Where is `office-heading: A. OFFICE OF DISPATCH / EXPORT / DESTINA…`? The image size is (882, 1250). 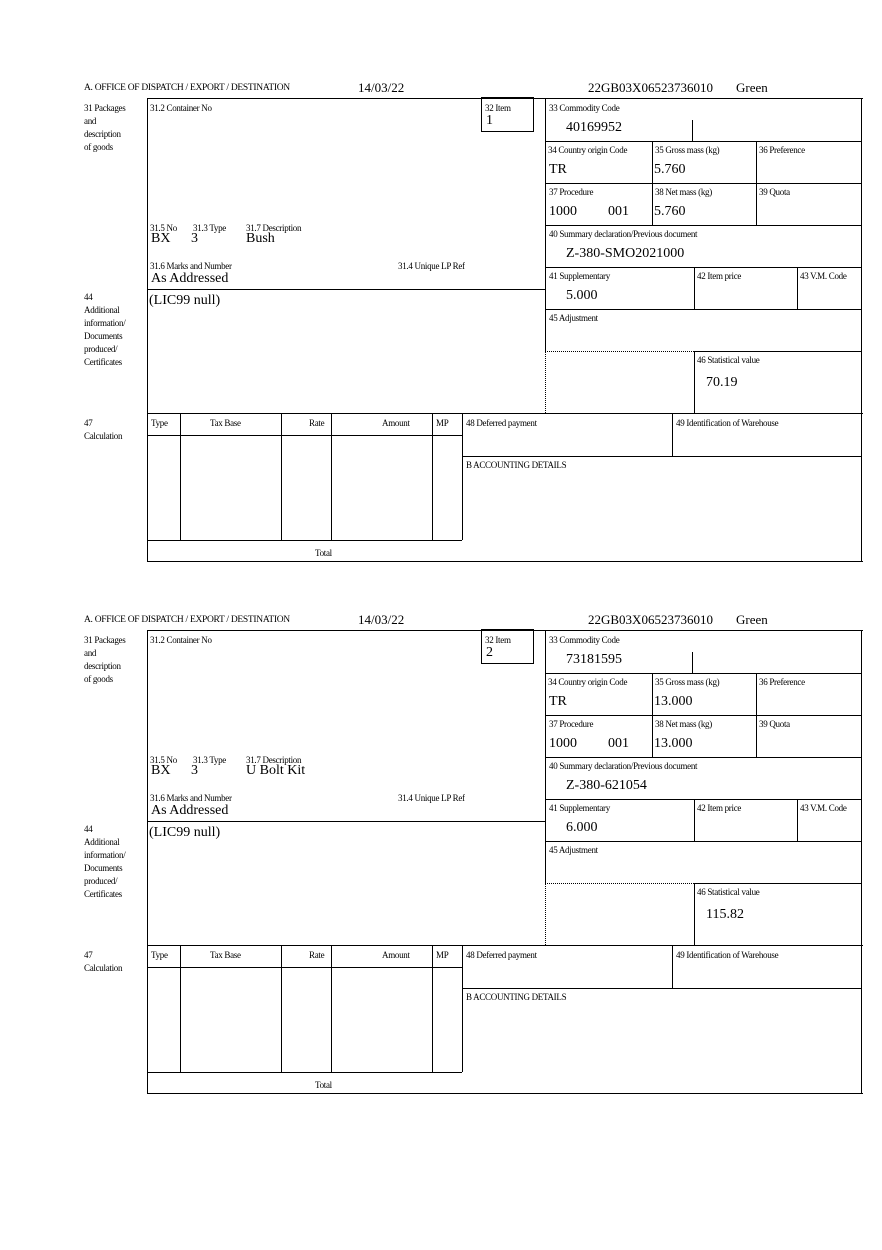
office-heading: A. OFFICE OF DISPATCH / EXPORT / DESTINA… is located at coordinates (187, 88).